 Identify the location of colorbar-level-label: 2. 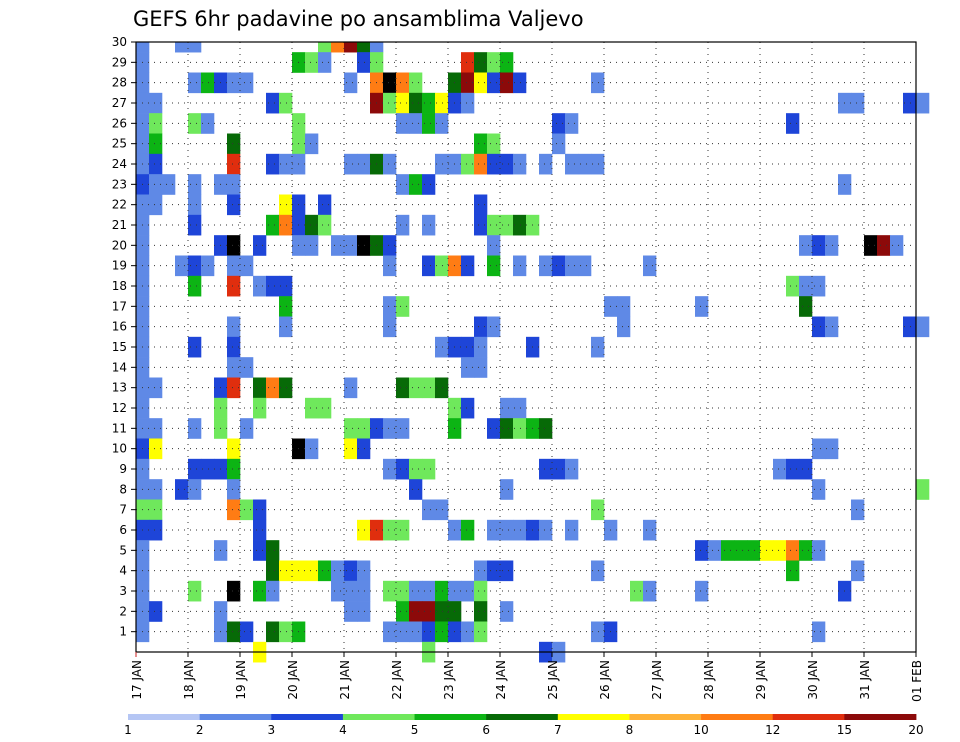
(200, 730).